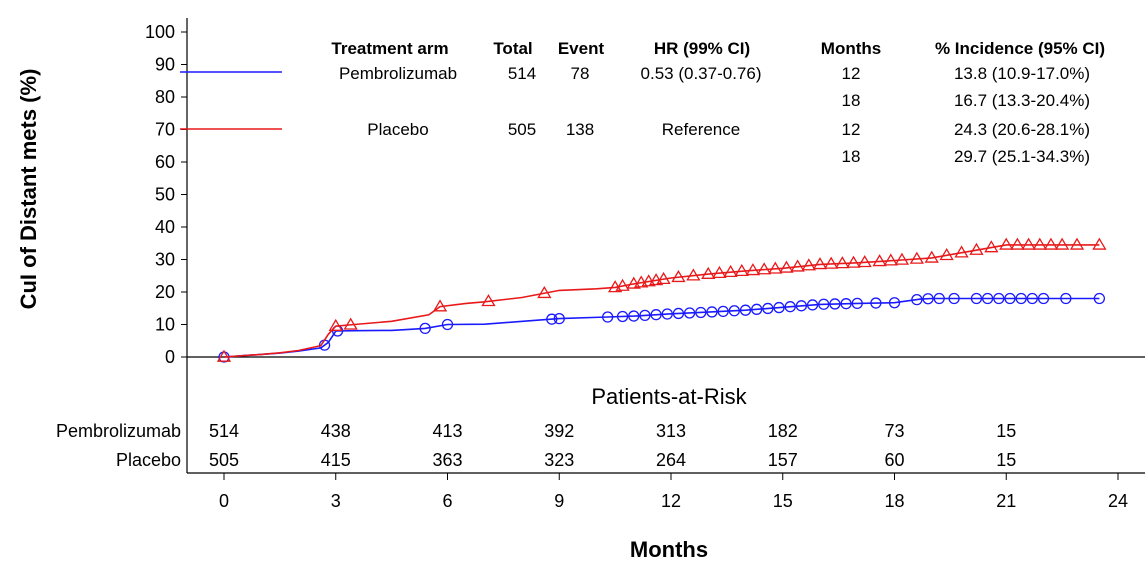  Describe the element at coordinates (783, 460) in the screenshot. I see `risk-count: 157` at that location.